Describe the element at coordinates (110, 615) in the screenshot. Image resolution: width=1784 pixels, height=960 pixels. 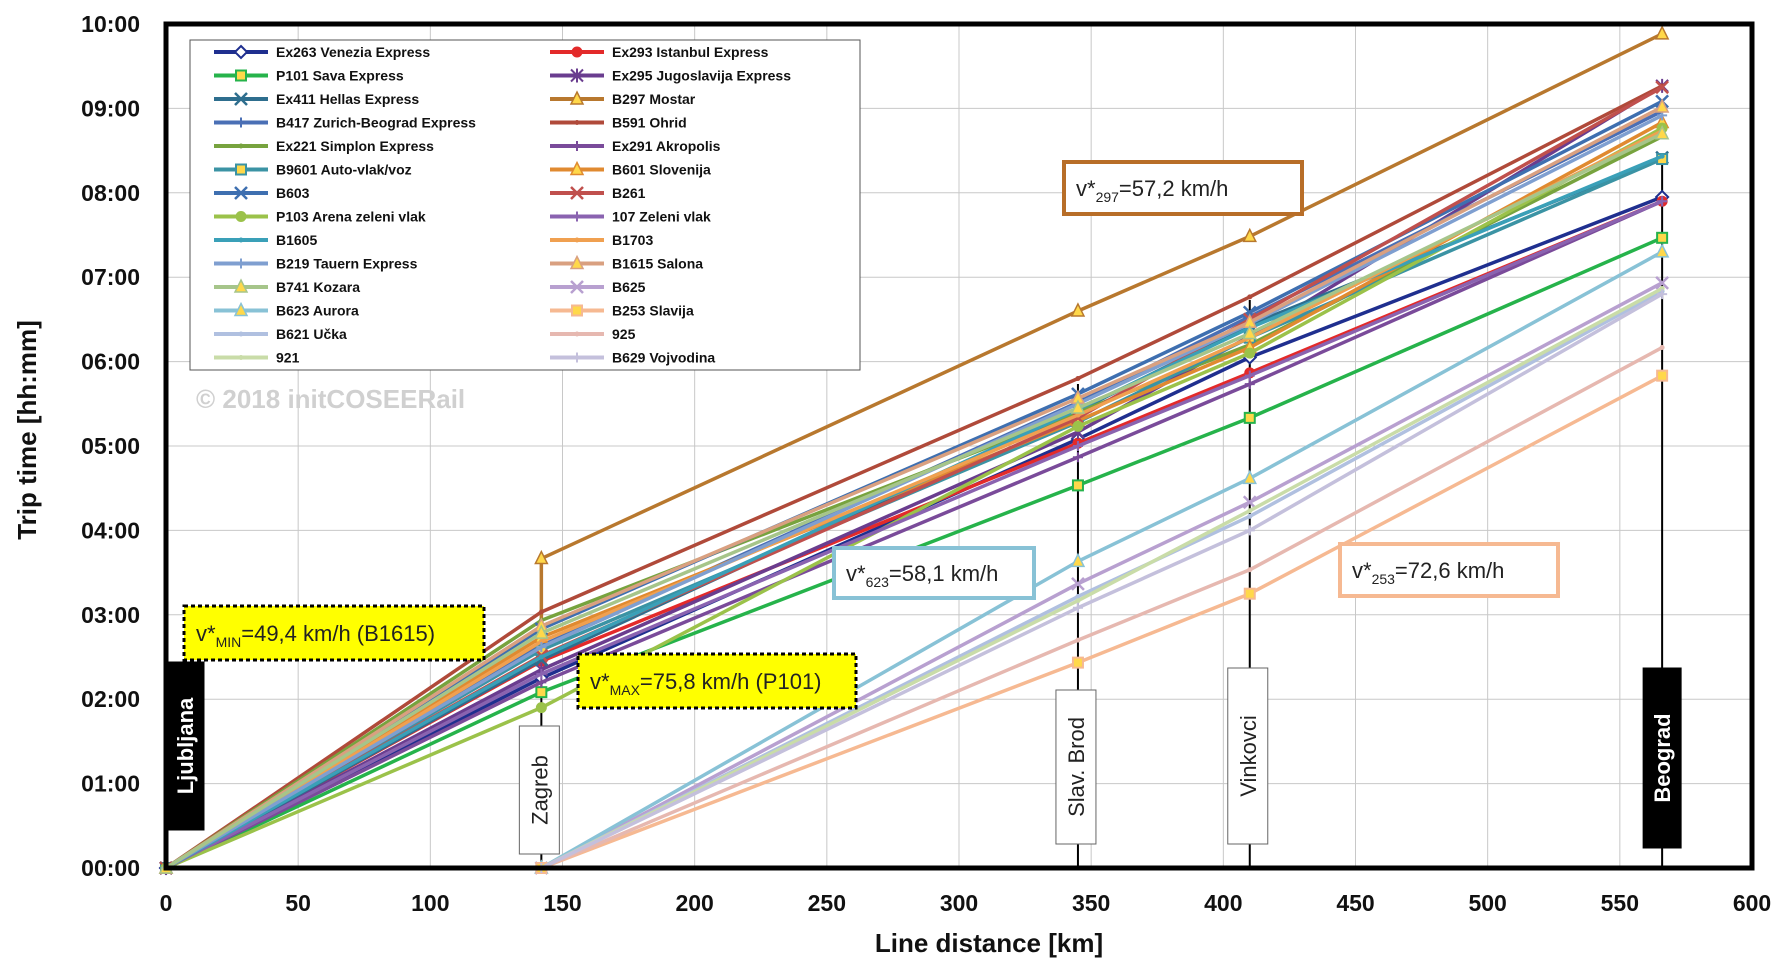
I see `y-tick-label: 03:00` at that location.